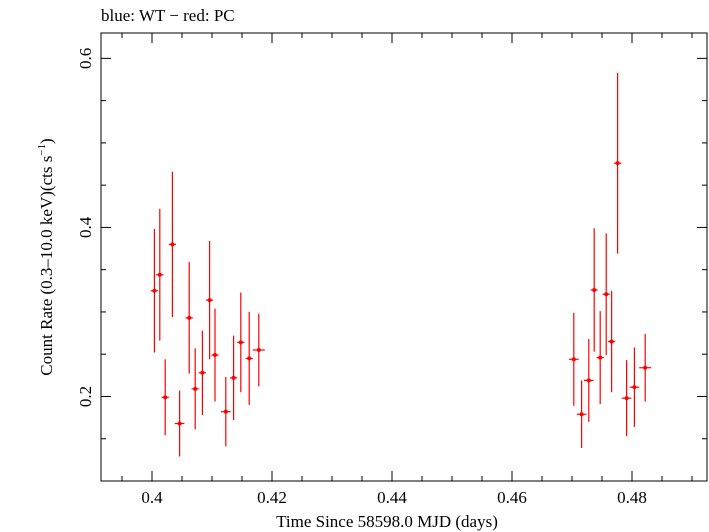 Image resolution: width=709 pixels, height=532 pixels. Describe the element at coordinates (85, 58) in the screenshot. I see `y-tick-label: 0.6` at that location.